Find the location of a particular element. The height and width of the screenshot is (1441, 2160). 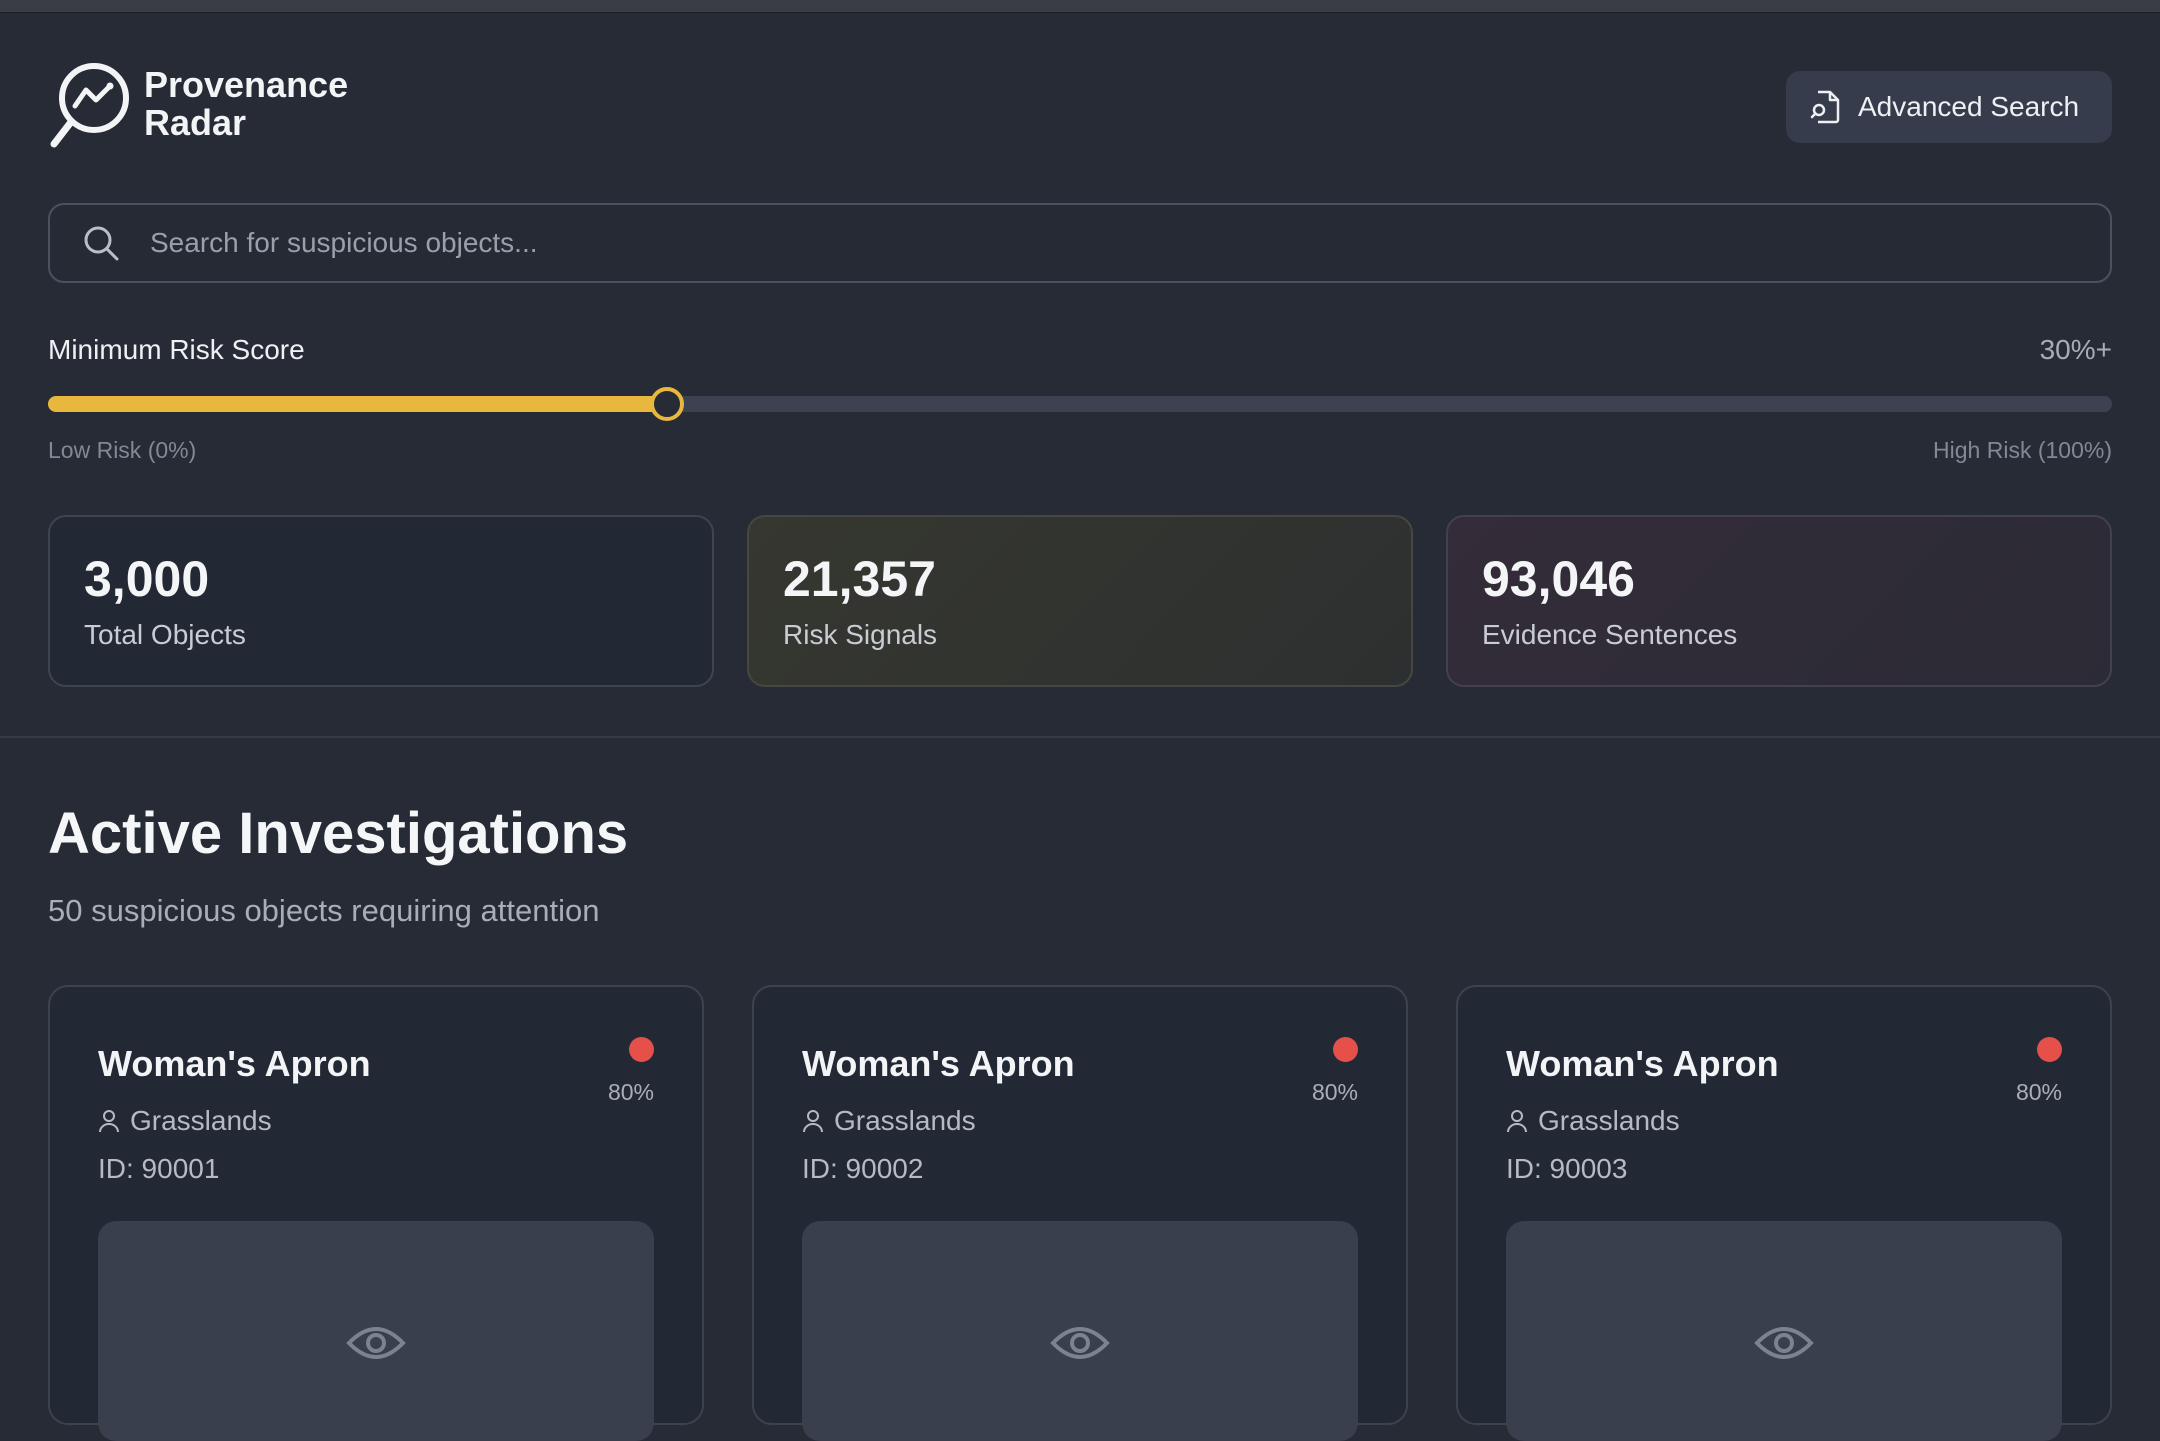

slider-thumb is located at coordinates (667, 404).